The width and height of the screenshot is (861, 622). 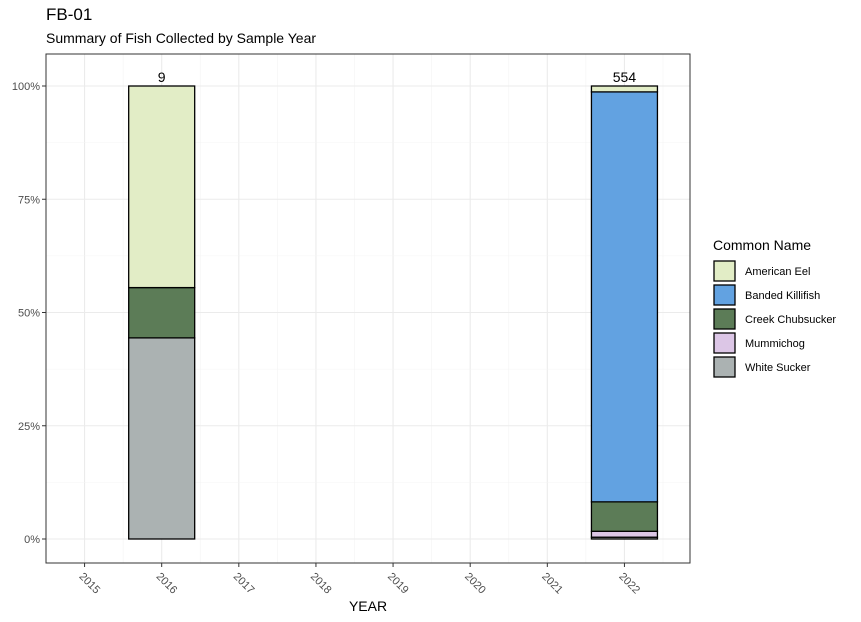 I want to click on y-tick-label: 50%, so click(x=29, y=314).